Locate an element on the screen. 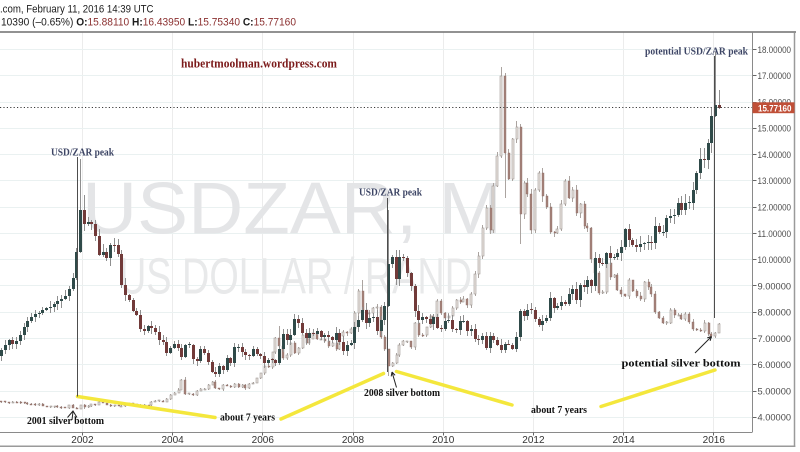  svg-text: 2004 is located at coordinates (172, 440).